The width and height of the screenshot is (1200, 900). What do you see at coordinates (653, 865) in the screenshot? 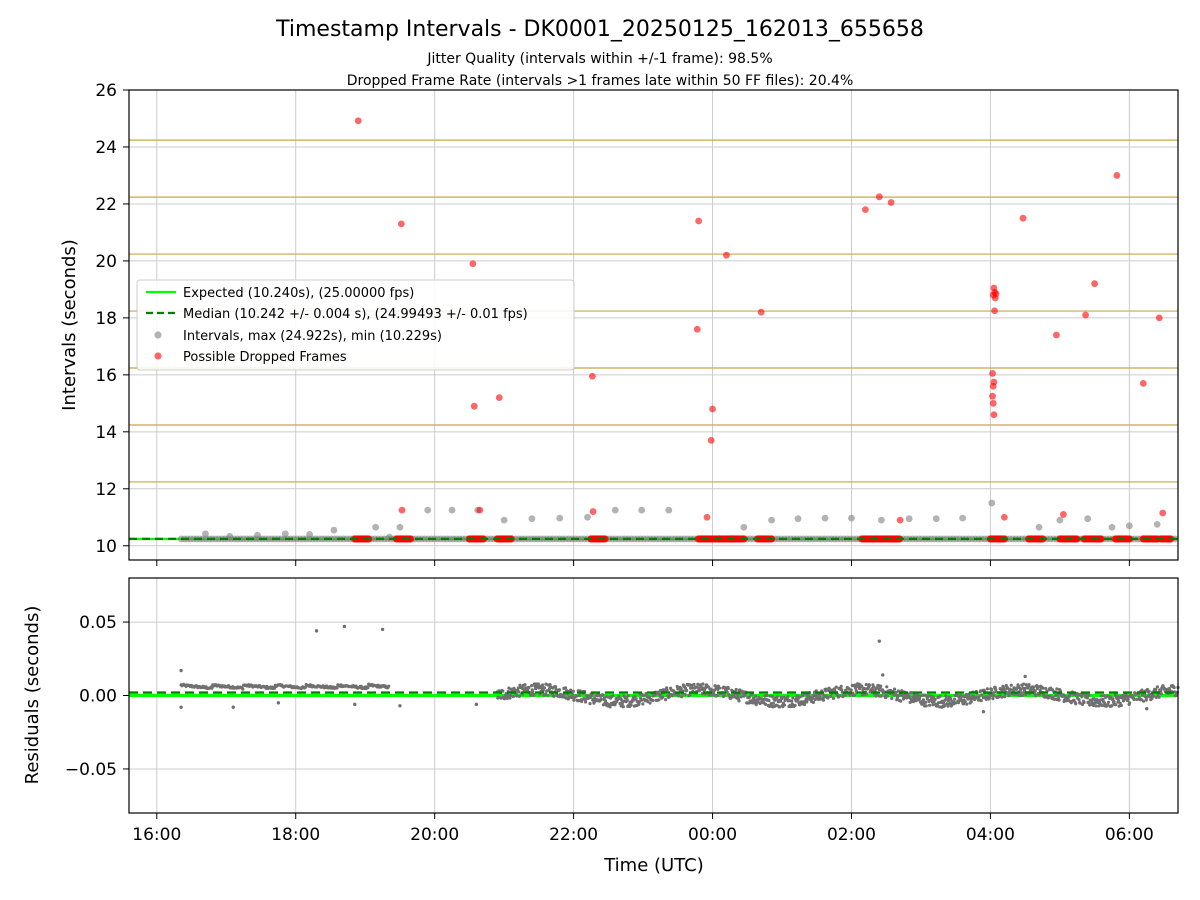
I see `x-axis-label: Time (UTC)` at bounding box center [653, 865].